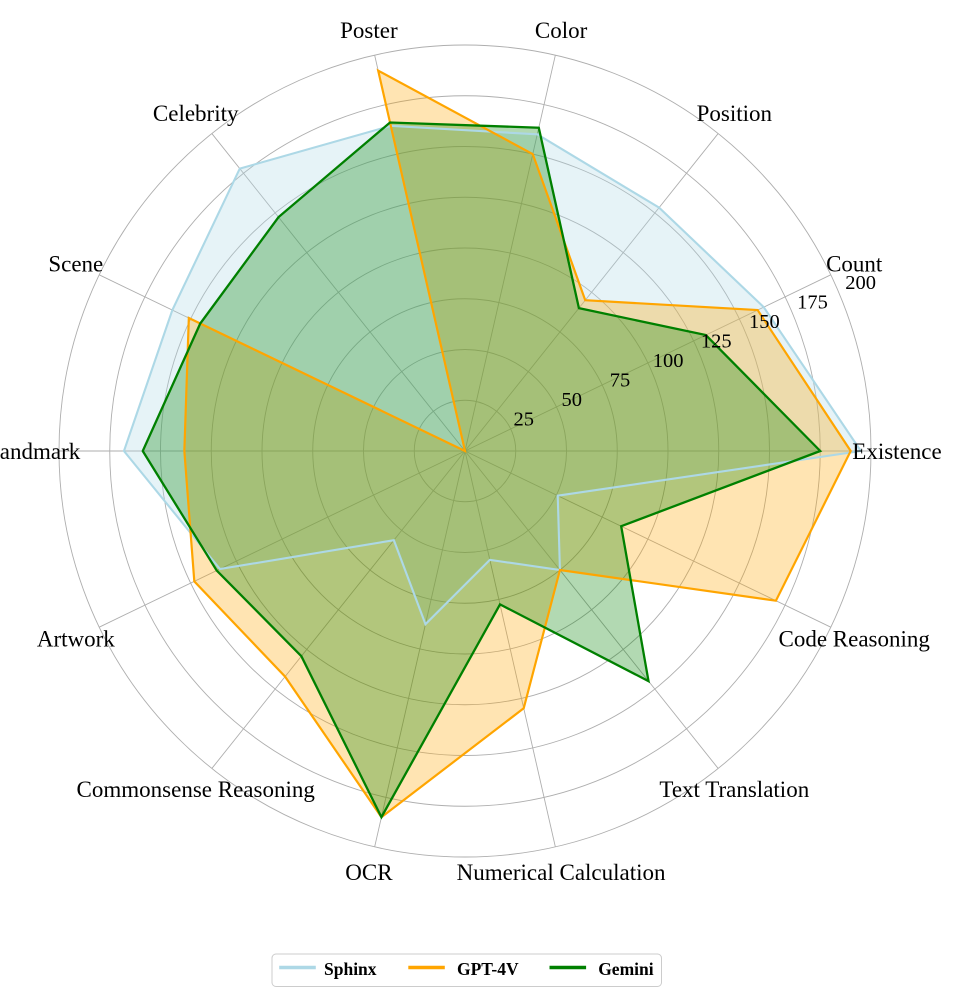 The width and height of the screenshot is (965, 1006). What do you see at coordinates (196, 113) in the screenshot?
I see `svg-text: Celebrity` at bounding box center [196, 113].